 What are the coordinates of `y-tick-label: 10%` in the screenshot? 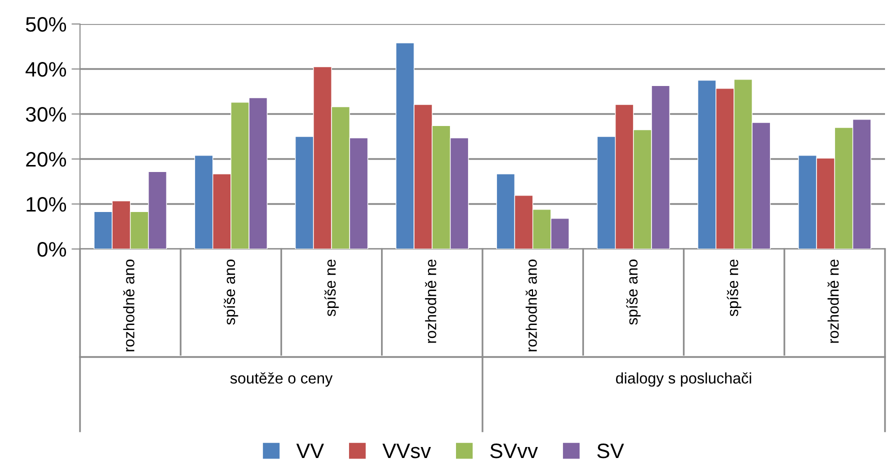 It's located at (46, 204).